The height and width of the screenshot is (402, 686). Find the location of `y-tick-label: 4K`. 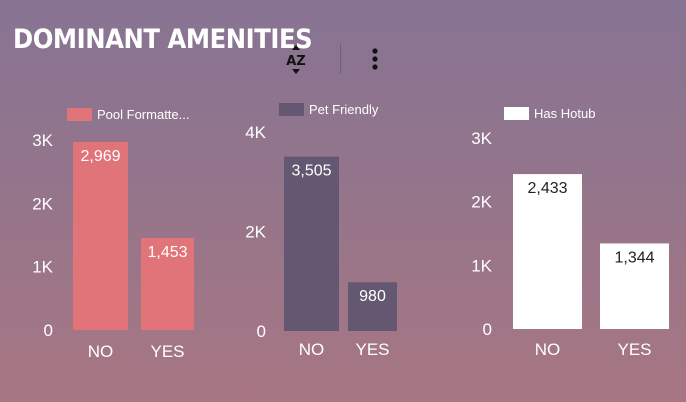

y-tick-label: 4K is located at coordinates (255, 132).